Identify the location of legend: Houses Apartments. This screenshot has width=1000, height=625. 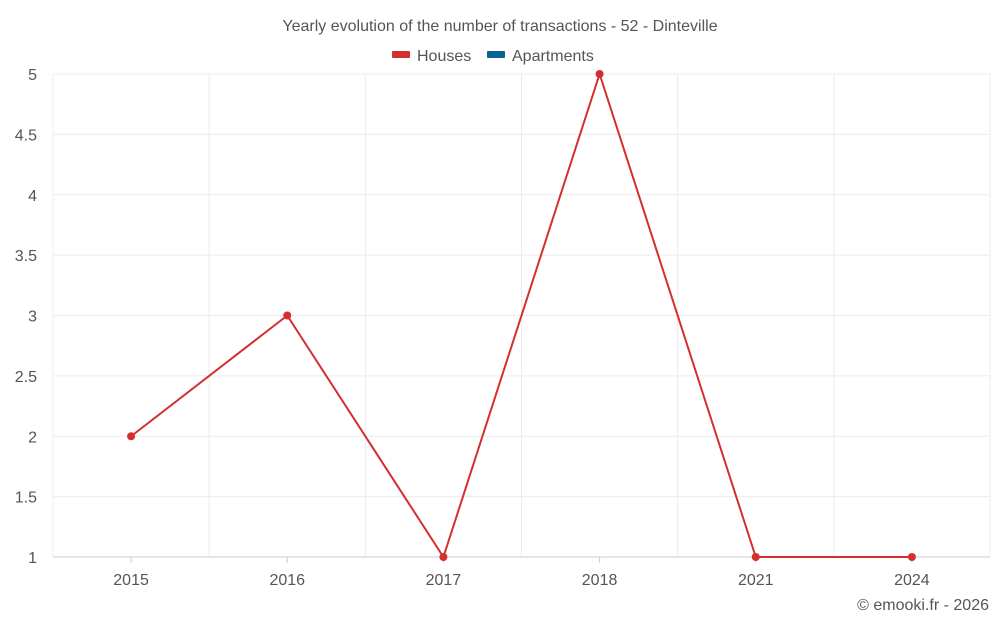
(493, 56).